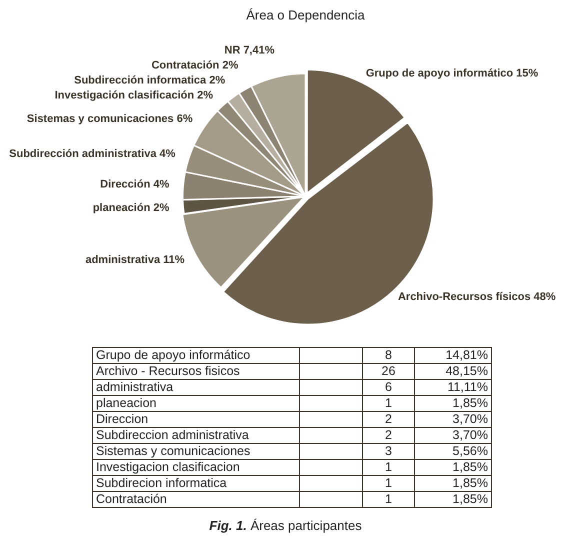  What do you see at coordinates (196, 436) in the screenshot?
I see `category-label: Subdireccion administrativa` at bounding box center [196, 436].